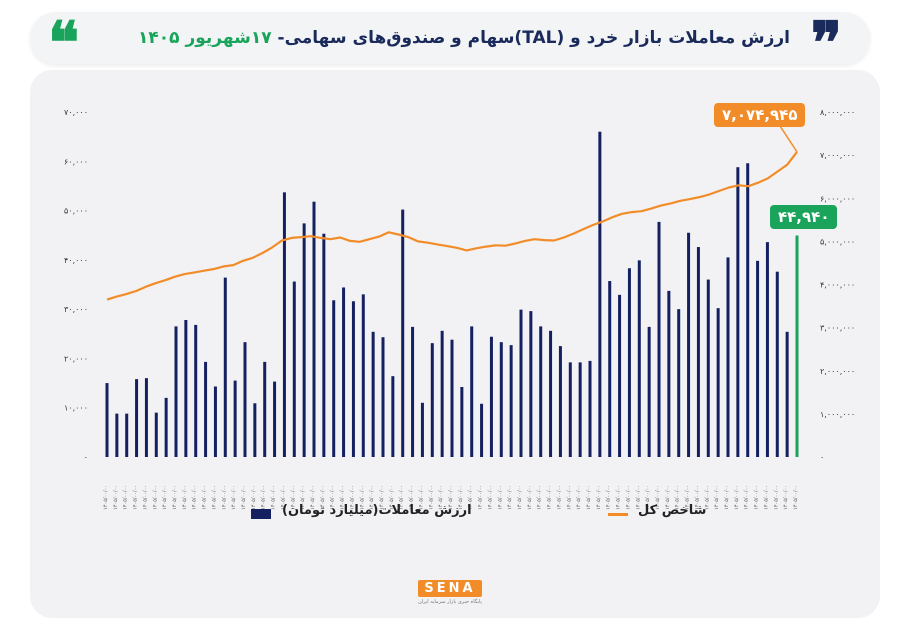  I want to click on logo-name: SENA, so click(450, 588).